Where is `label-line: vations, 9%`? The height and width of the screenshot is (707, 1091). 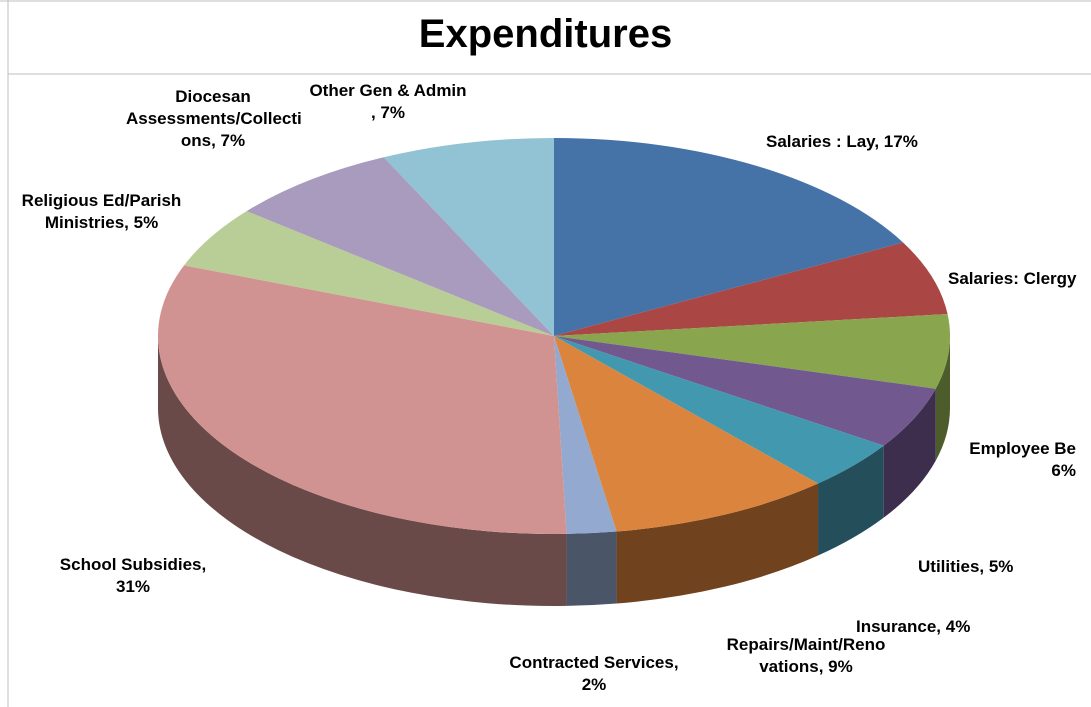 label-line: vations, 9% is located at coordinates (806, 666).